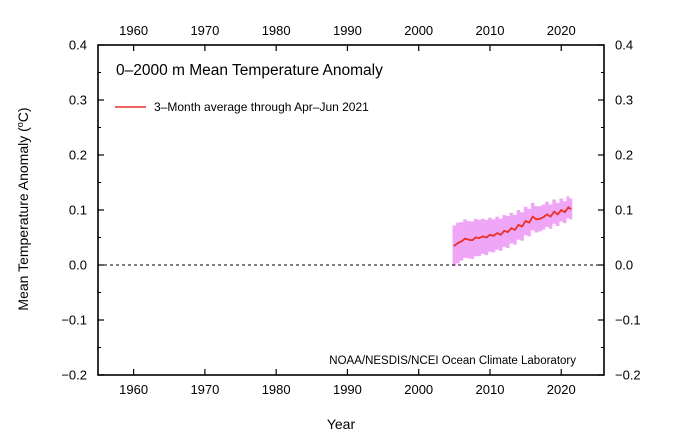 This screenshot has width=674, height=447. What do you see at coordinates (23, 114) in the screenshot?
I see `y-axis-label-unit: C)` at bounding box center [23, 114].